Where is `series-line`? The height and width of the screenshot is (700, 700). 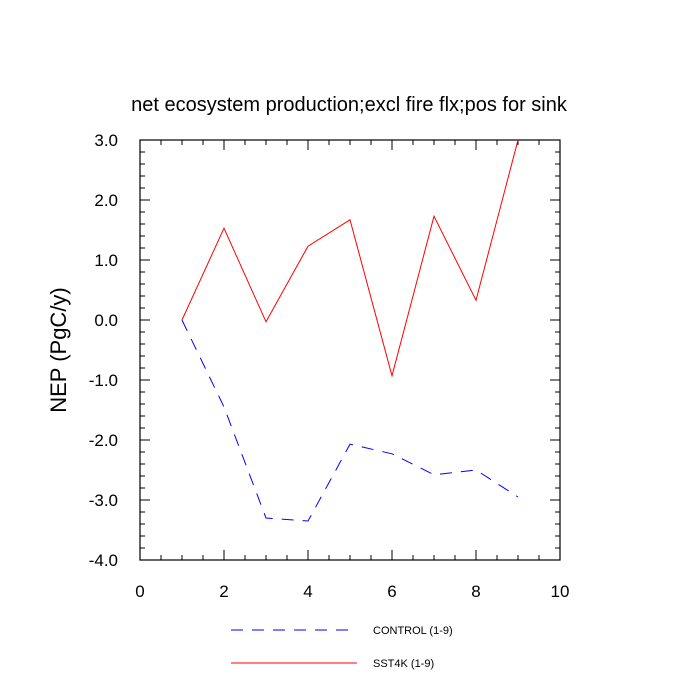 series-line is located at coordinates (350, 420).